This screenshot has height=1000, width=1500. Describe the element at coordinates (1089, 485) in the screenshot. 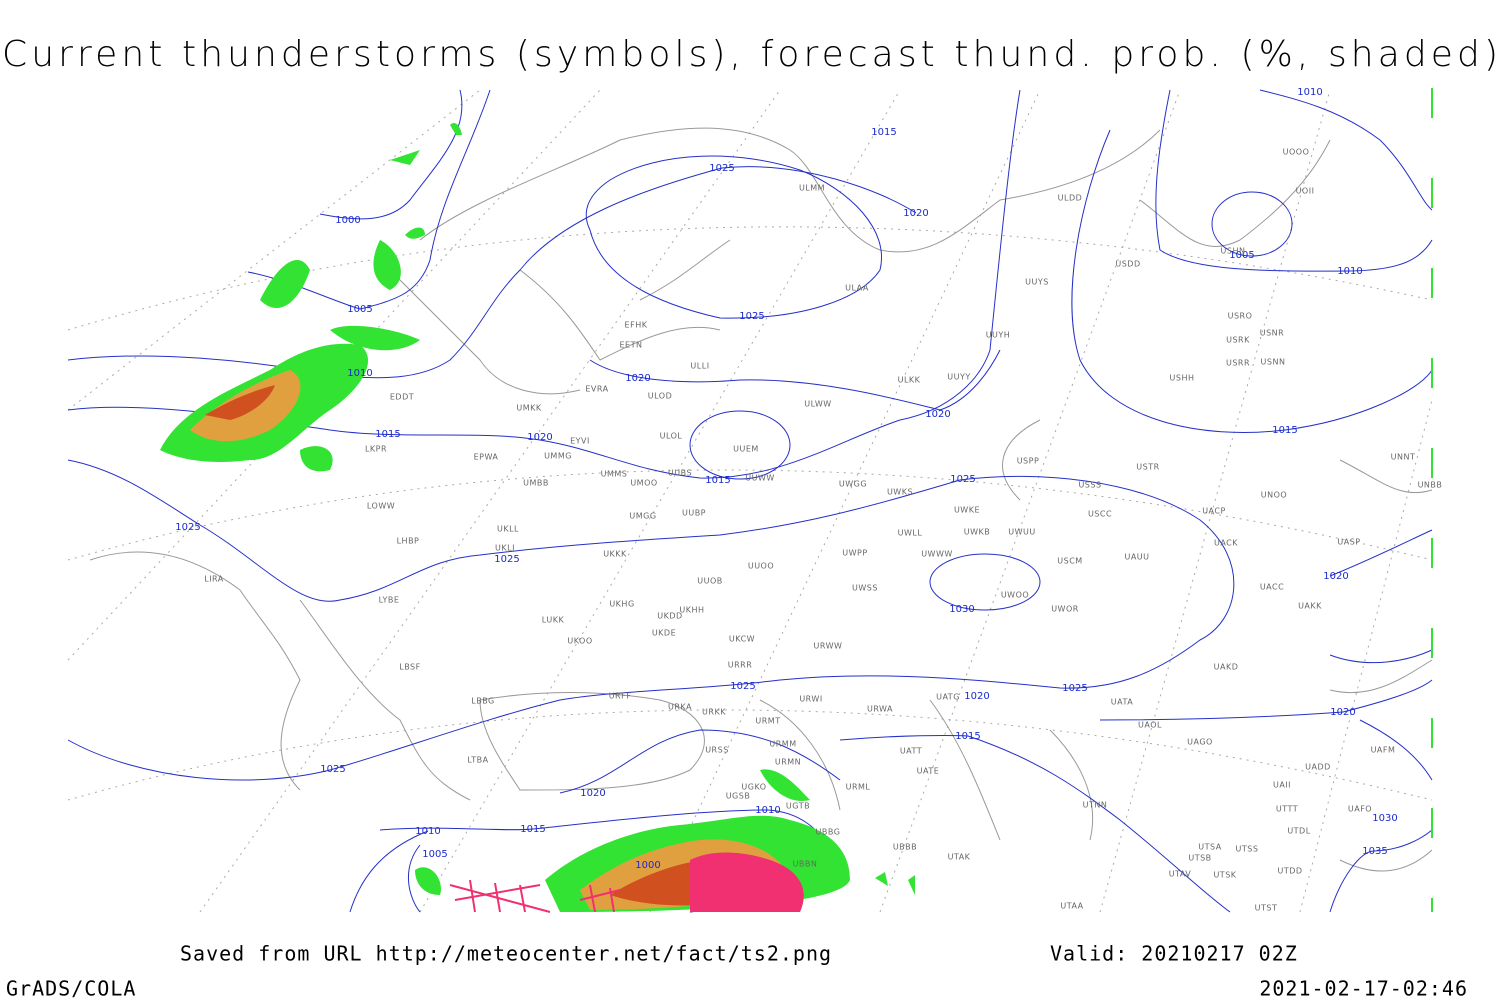

I see `station-label: USSS` at that location.